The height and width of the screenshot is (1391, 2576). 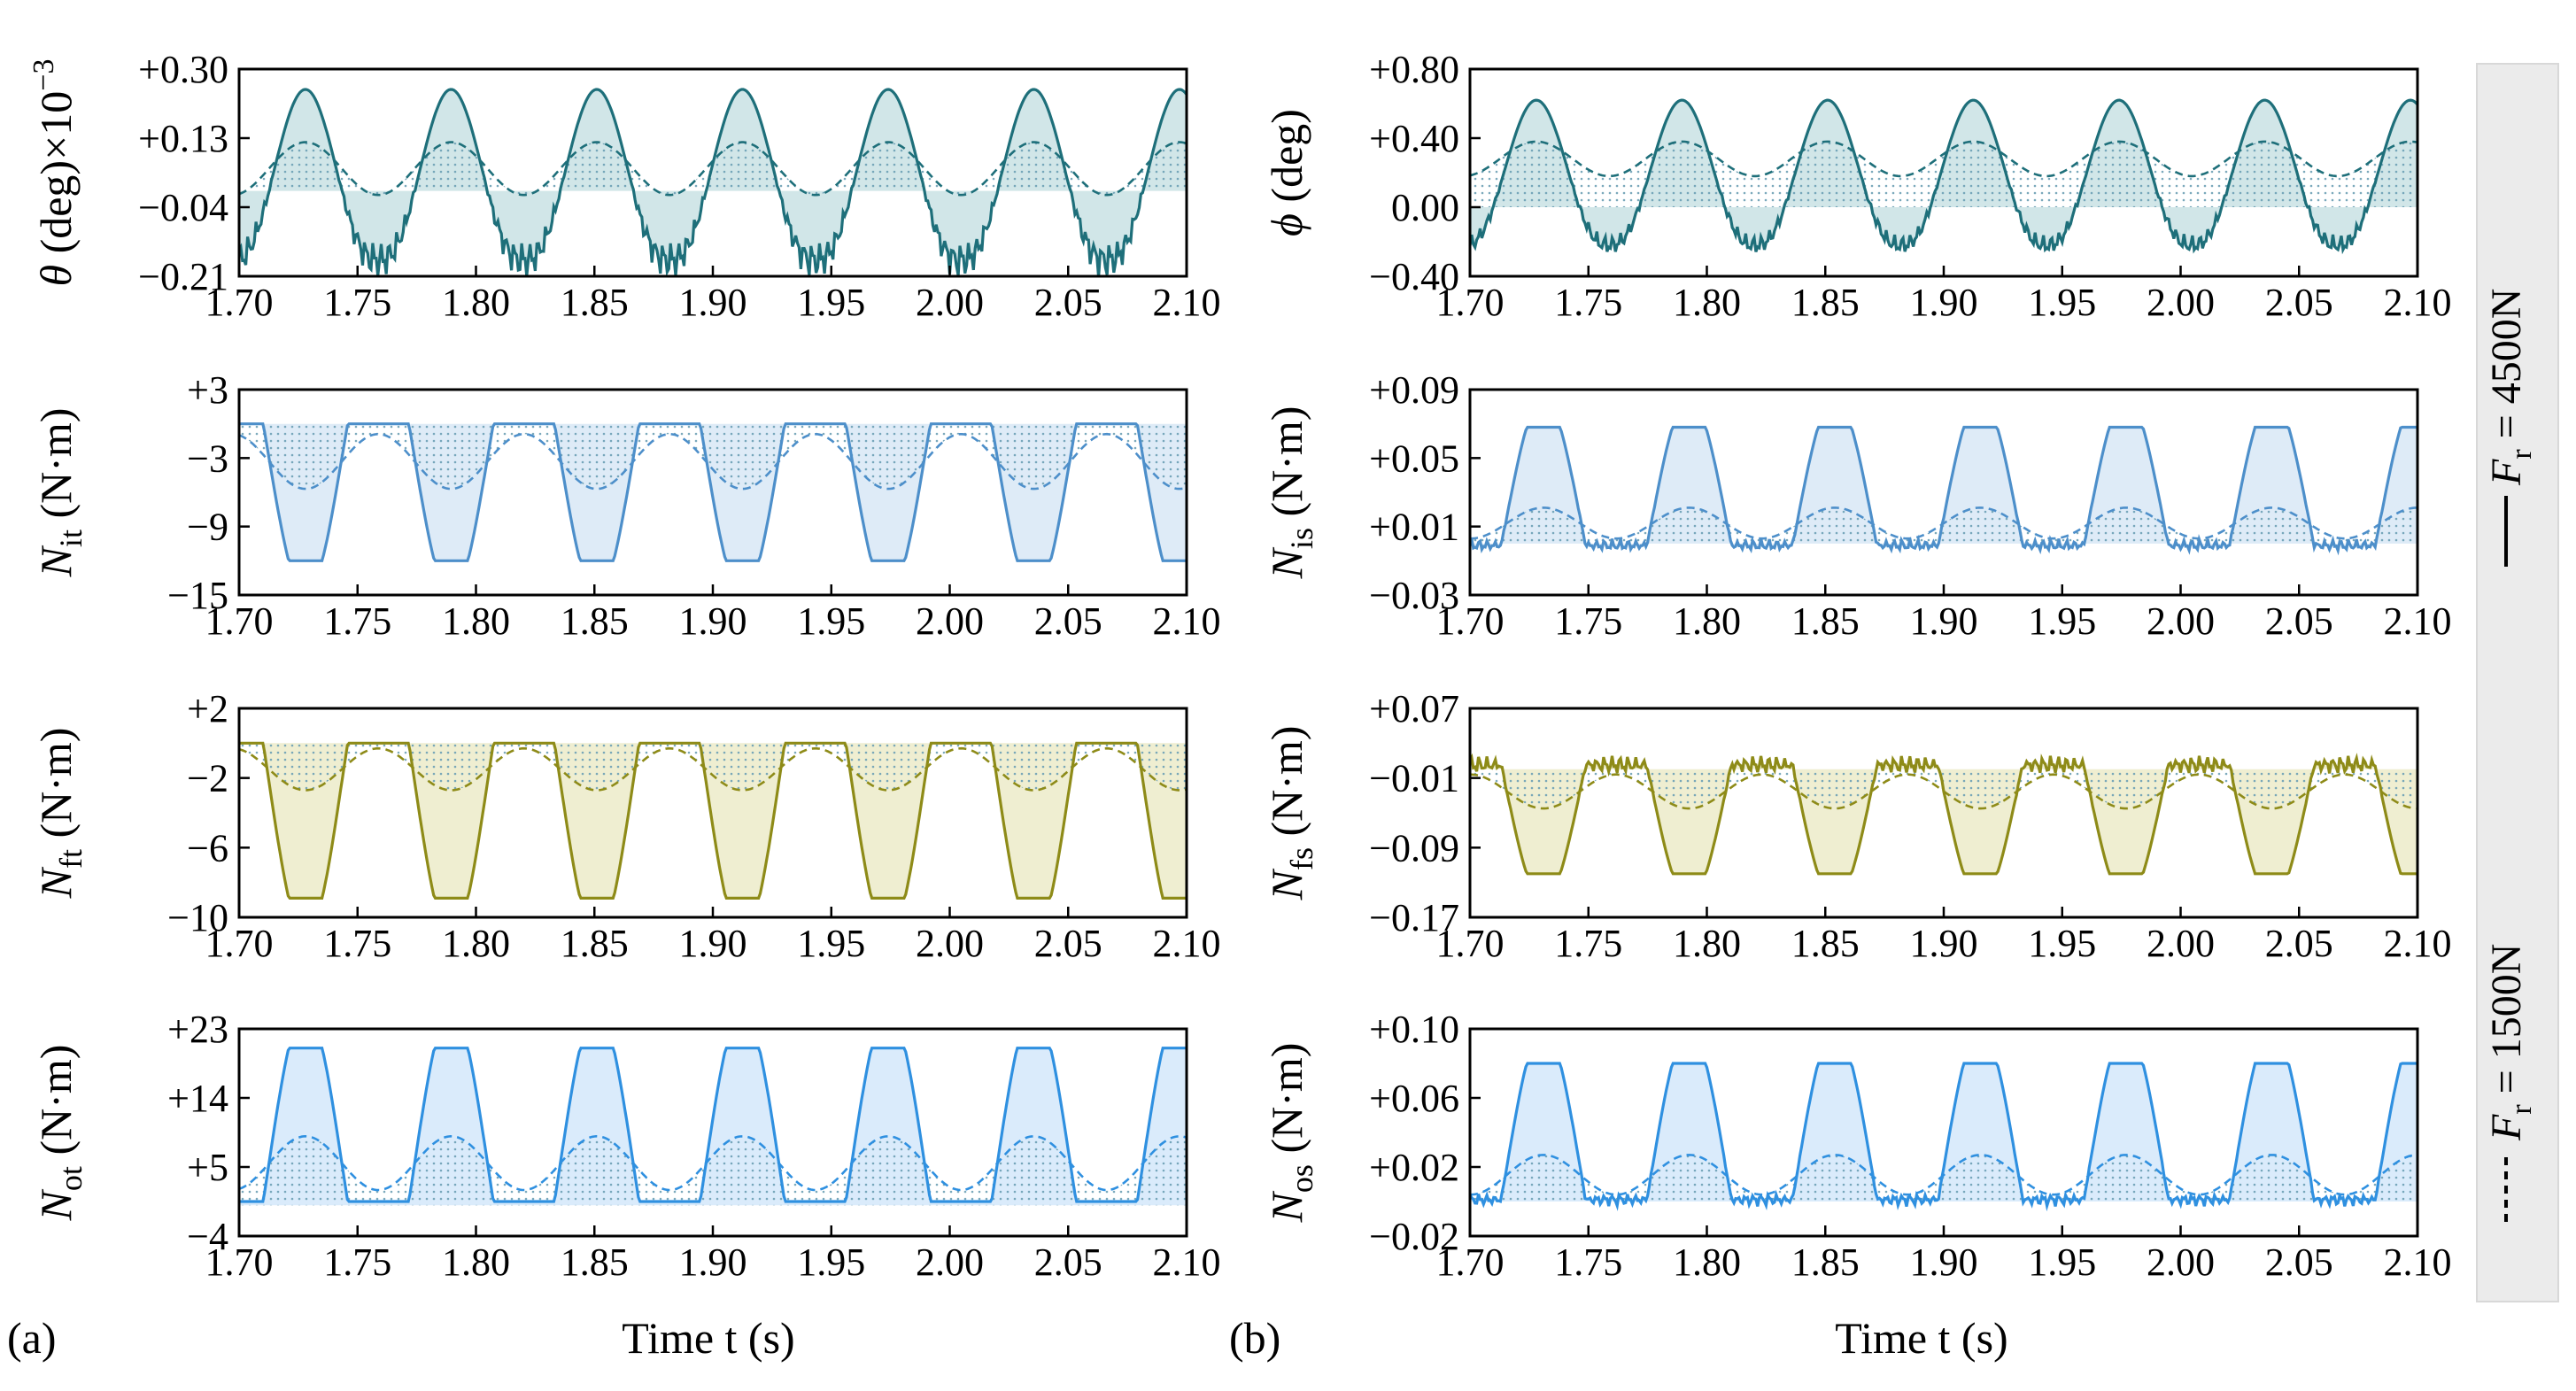 What do you see at coordinates (712, 462) in the screenshot?
I see `series-Nit-dashed` at bounding box center [712, 462].